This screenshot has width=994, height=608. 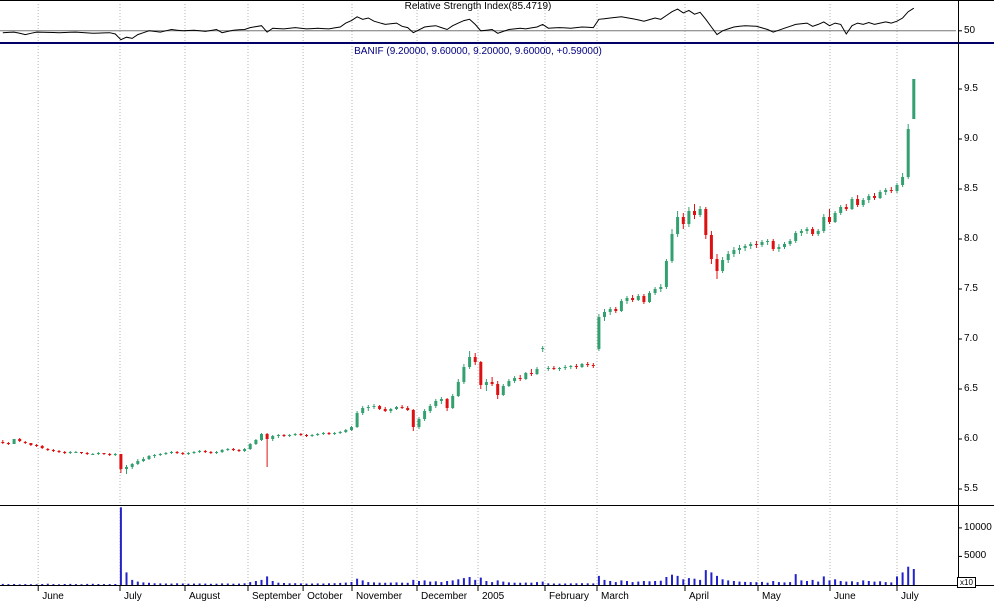 I want to click on price-axis-label: 7.5, so click(x=971, y=288).